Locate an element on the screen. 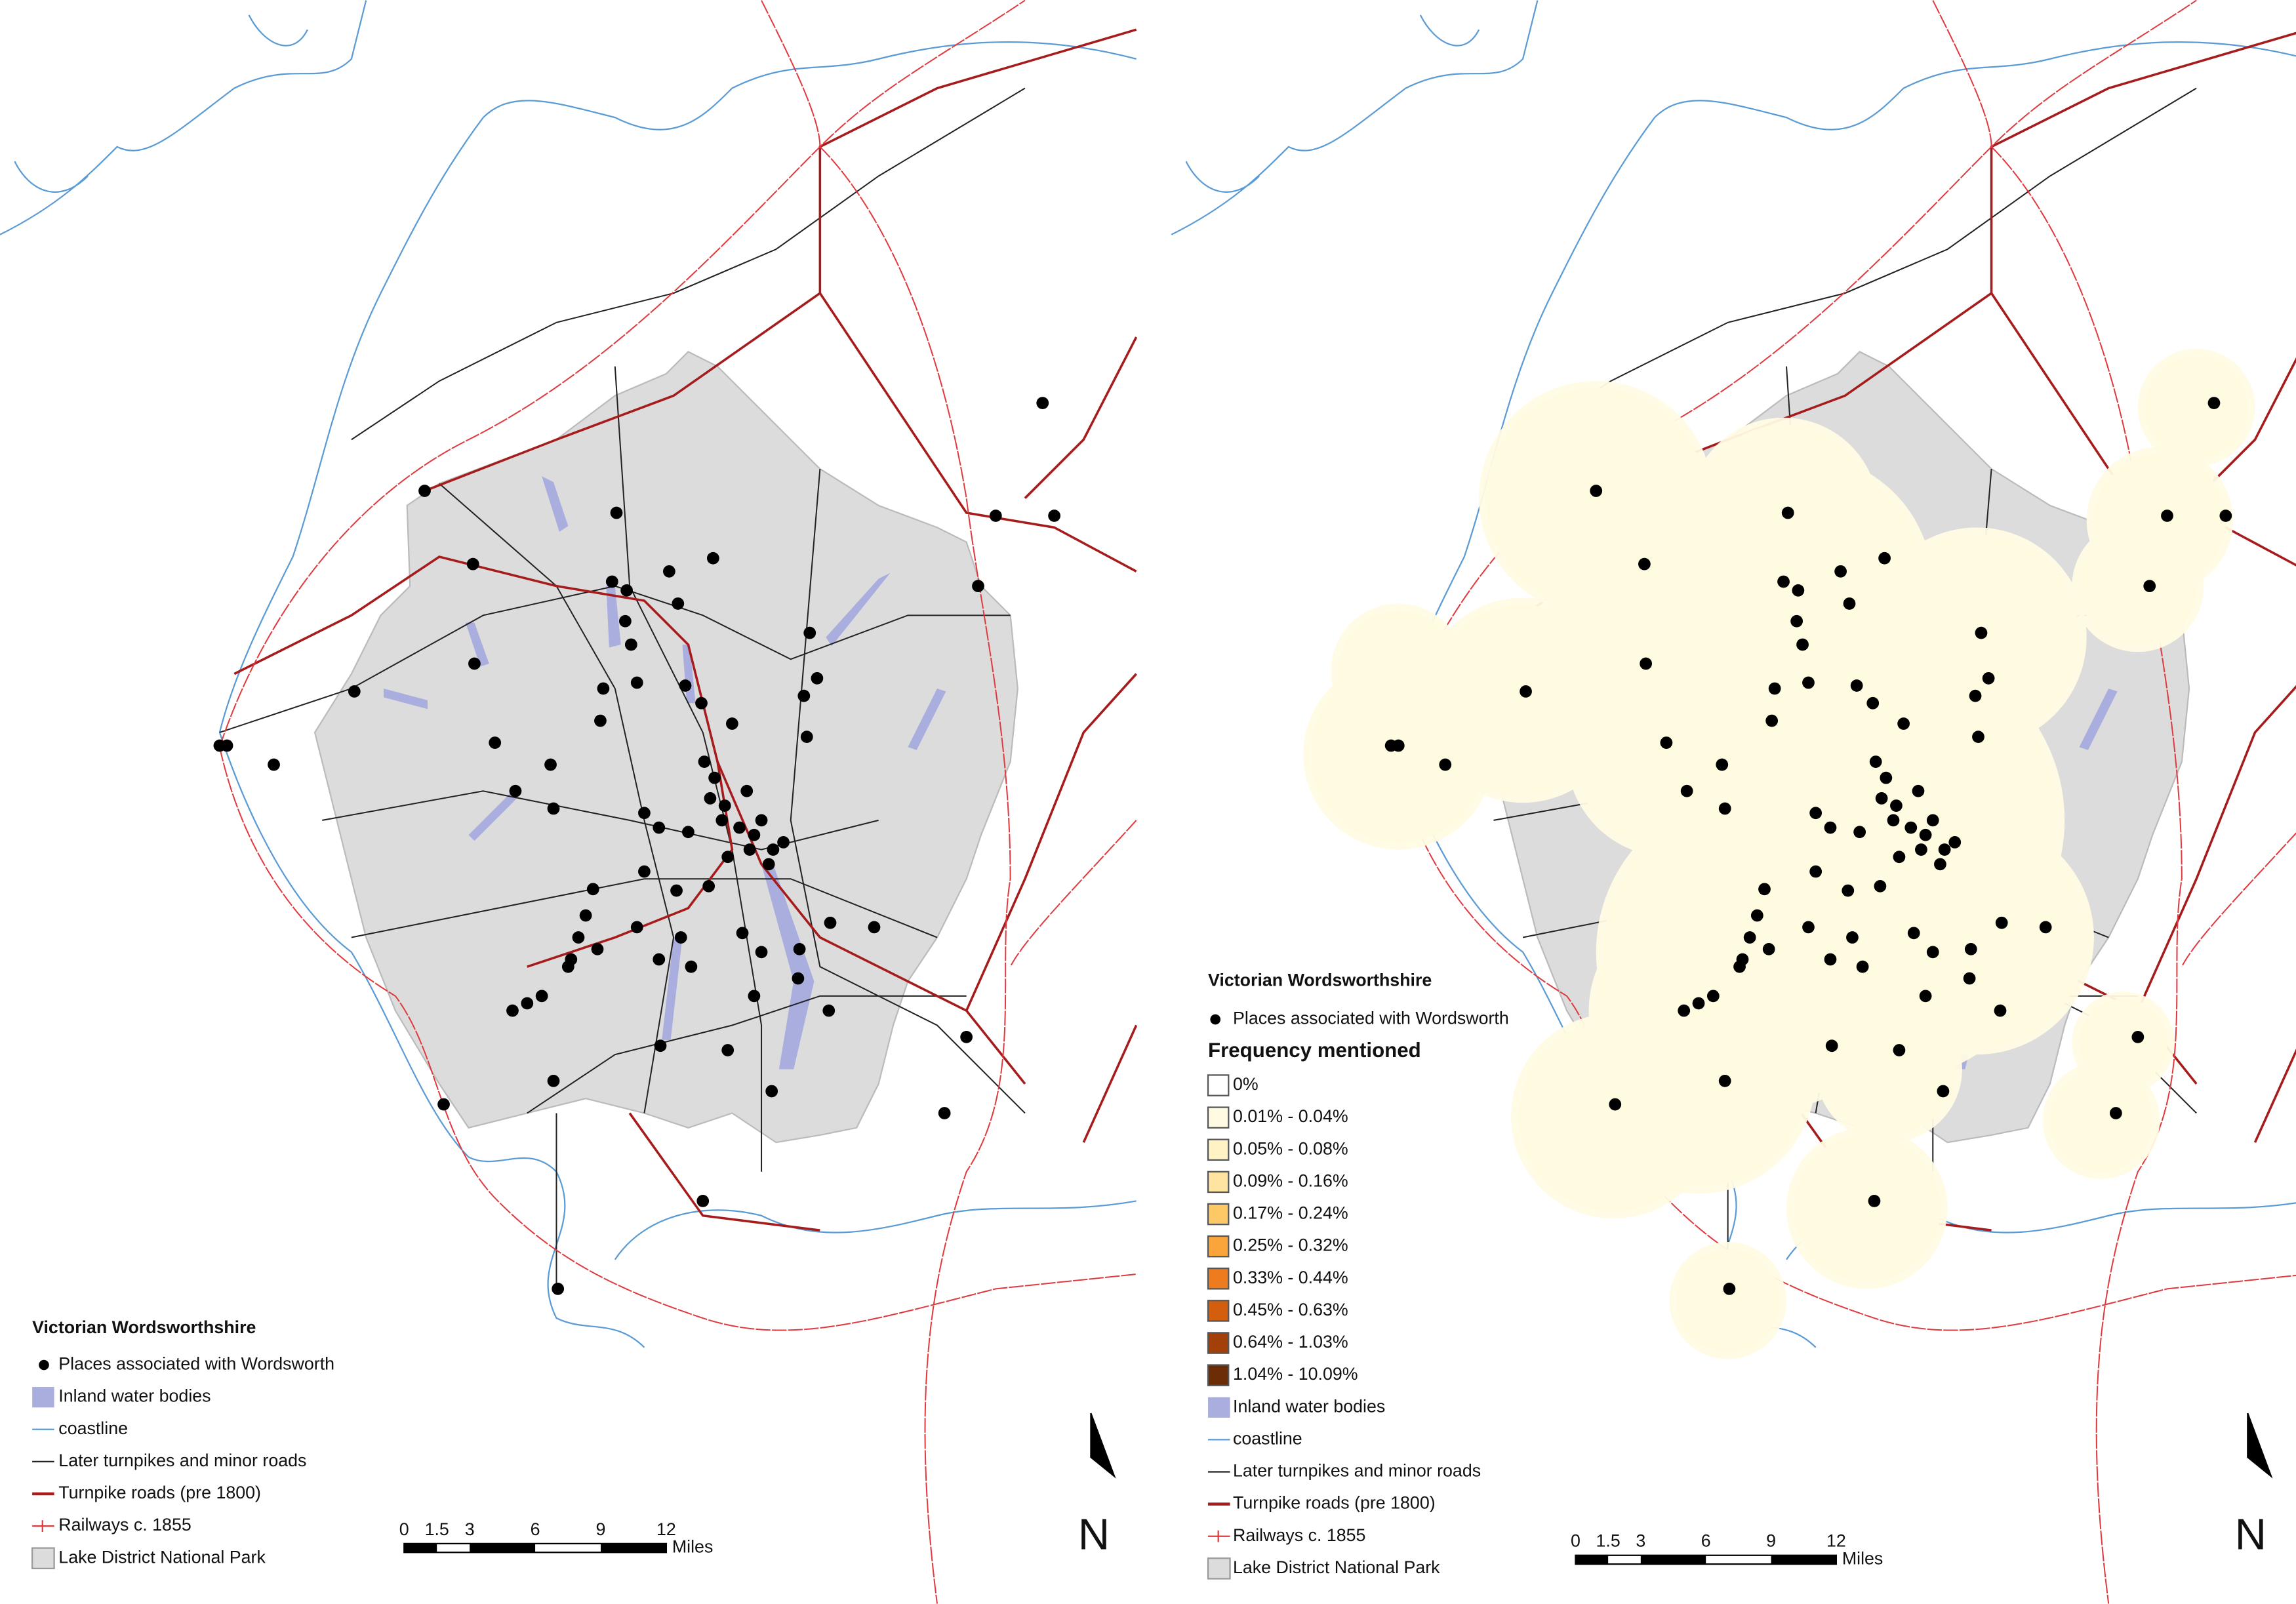  legend-label: Lake District National Park is located at coordinates (162, 1557).